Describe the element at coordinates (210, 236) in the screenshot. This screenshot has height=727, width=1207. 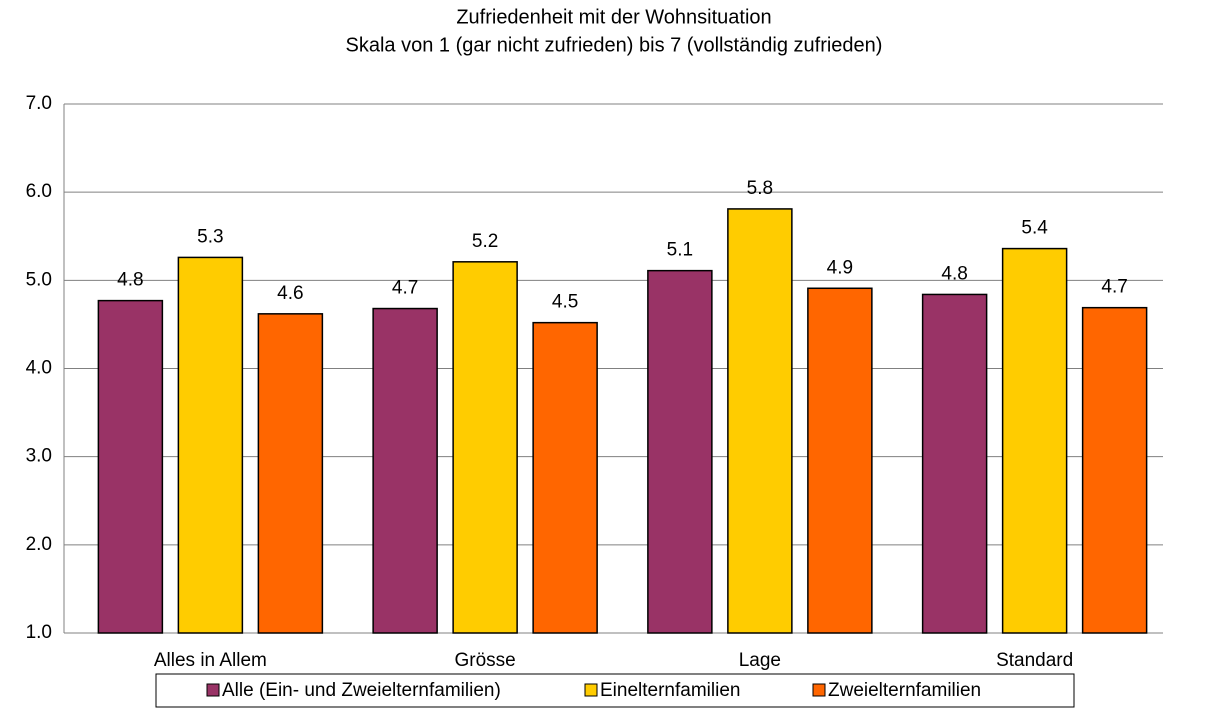
I see `value-label: 5.3` at that location.